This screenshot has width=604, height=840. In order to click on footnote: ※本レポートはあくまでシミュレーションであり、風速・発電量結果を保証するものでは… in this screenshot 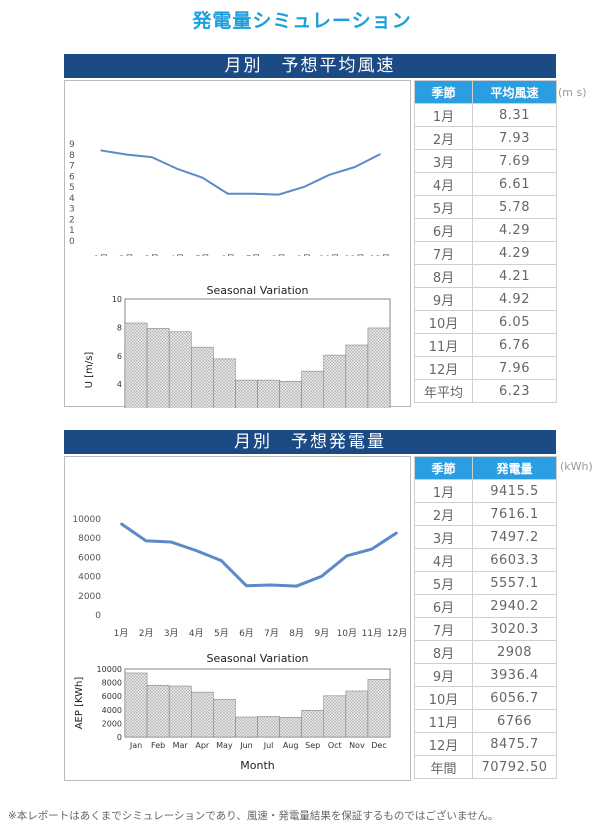, I will do `click(253, 816)`.